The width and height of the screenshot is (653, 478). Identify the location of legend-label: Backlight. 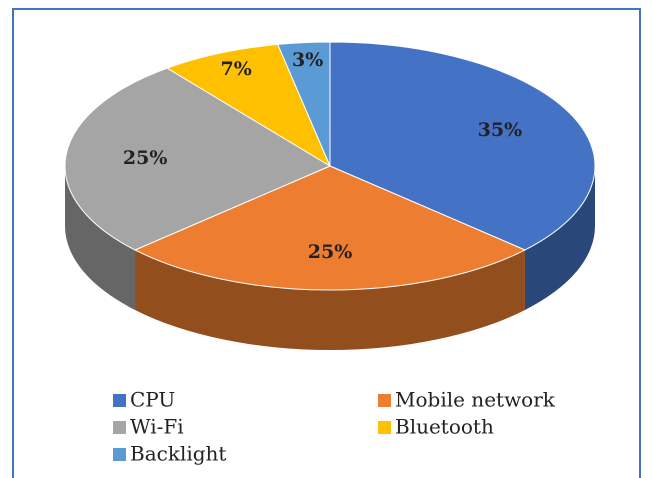
(178, 454).